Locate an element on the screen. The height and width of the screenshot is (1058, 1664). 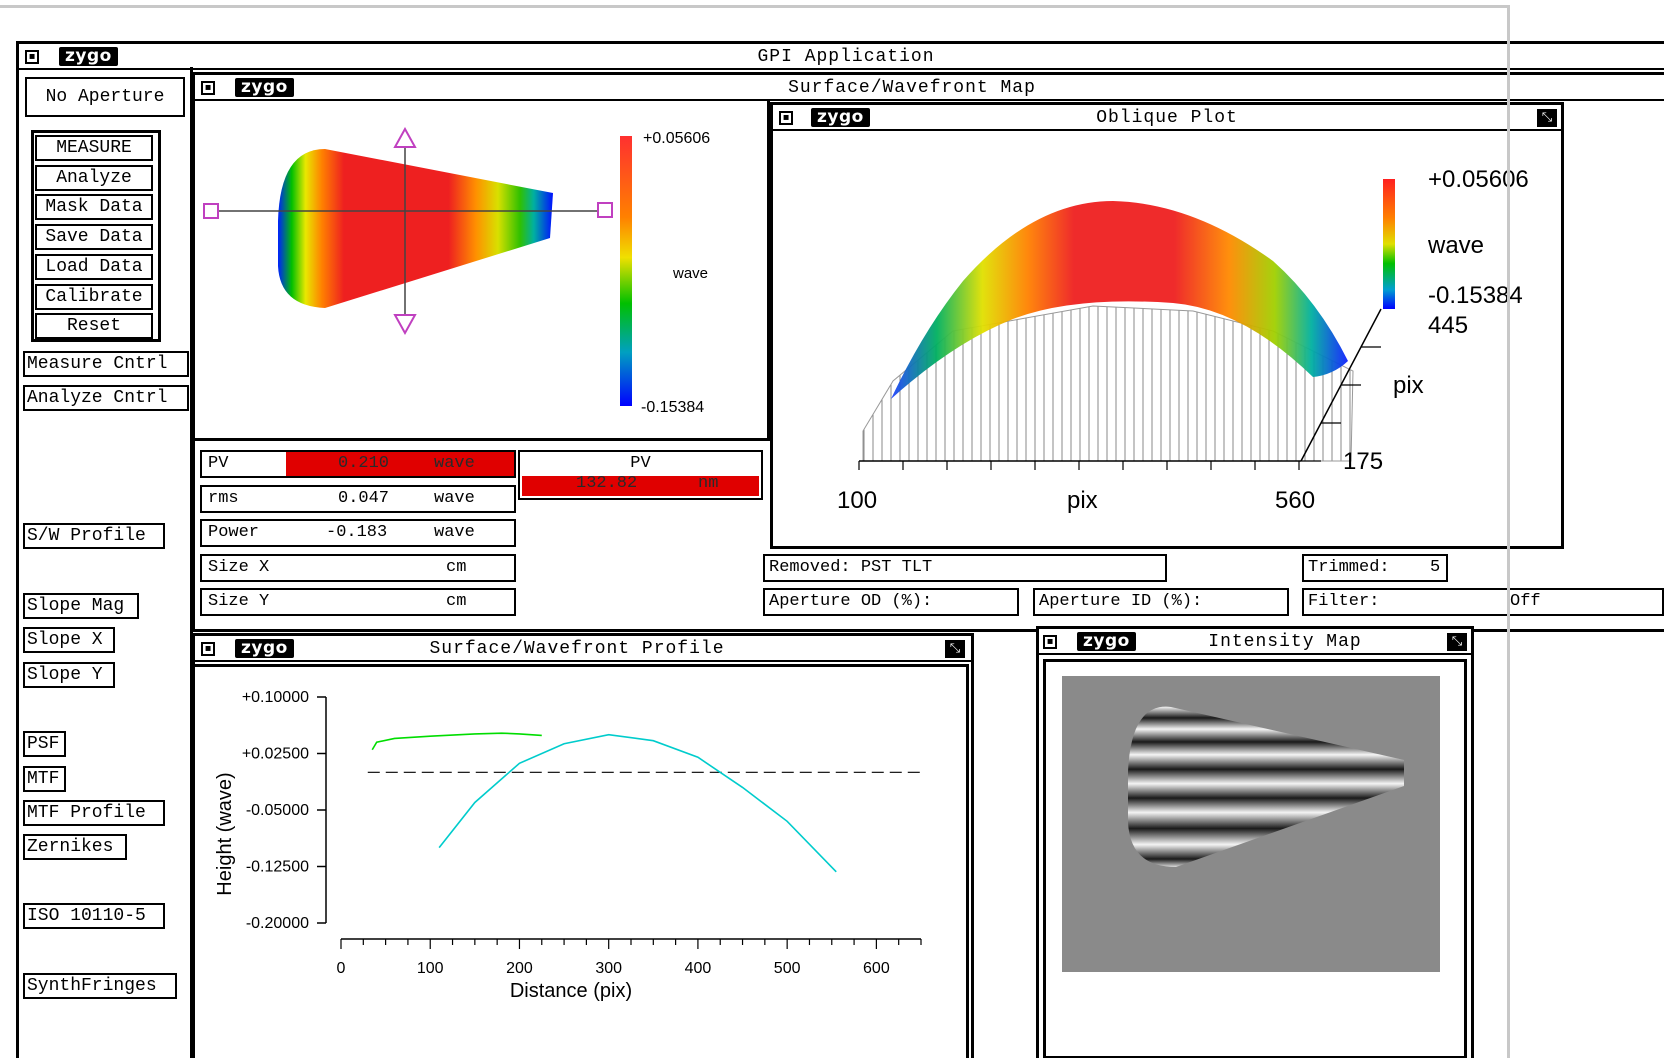
screen-edge-top is located at coordinates (755, 6).